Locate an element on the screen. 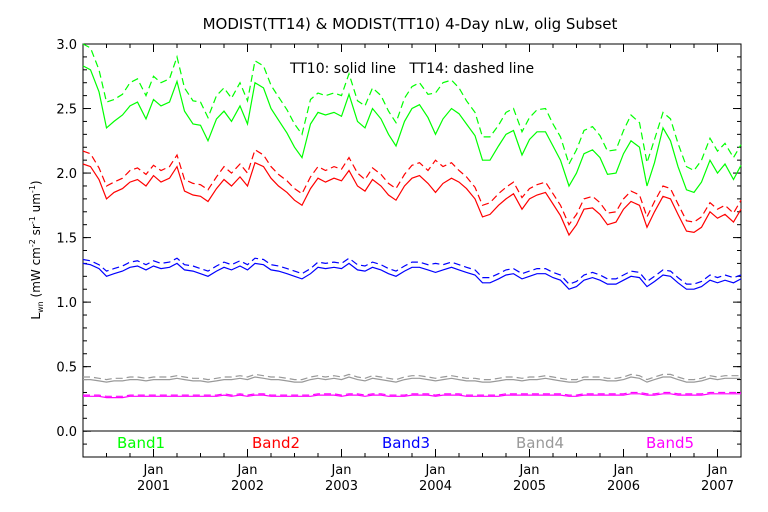  band-label-2: Band2 is located at coordinates (276, 443).